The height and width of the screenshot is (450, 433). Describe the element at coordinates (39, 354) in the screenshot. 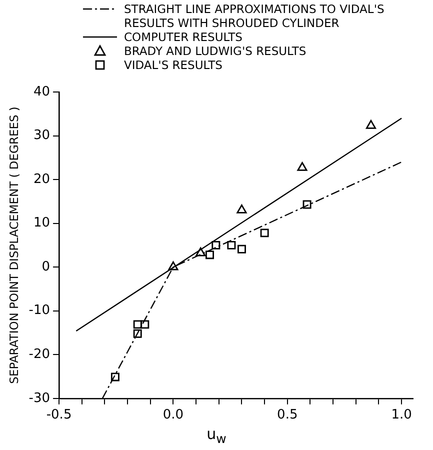

I see `y-tick-label: -20` at that location.